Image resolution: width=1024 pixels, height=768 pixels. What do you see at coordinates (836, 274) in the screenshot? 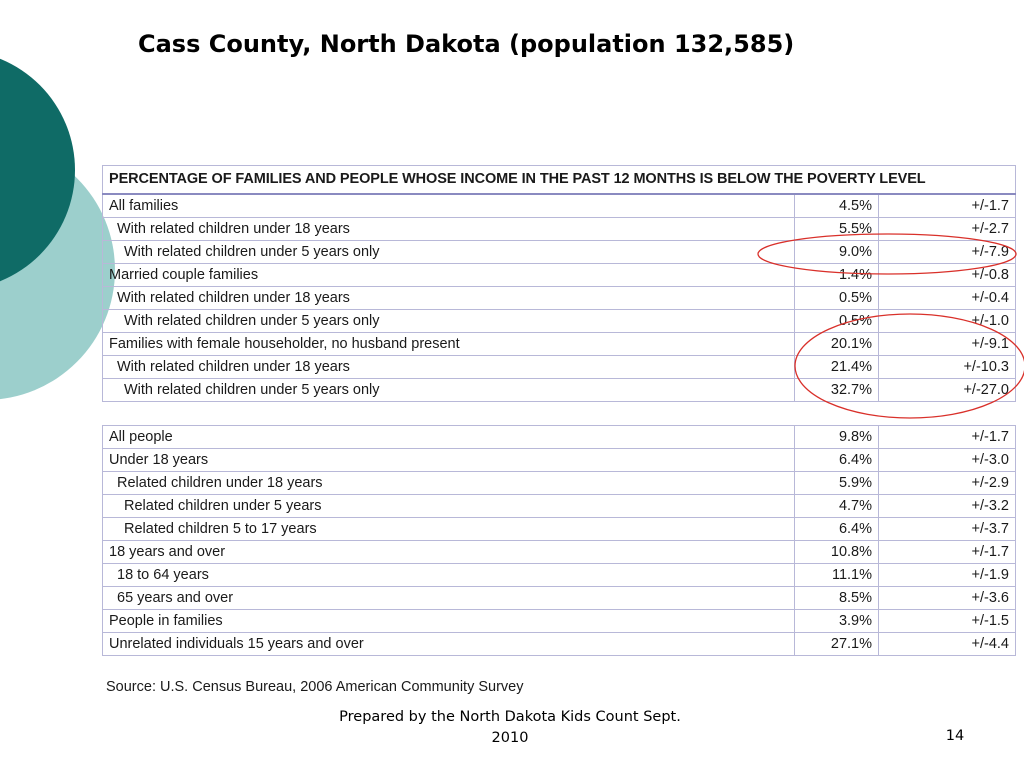
I see `row-percent: 1.4%` at bounding box center [836, 274].